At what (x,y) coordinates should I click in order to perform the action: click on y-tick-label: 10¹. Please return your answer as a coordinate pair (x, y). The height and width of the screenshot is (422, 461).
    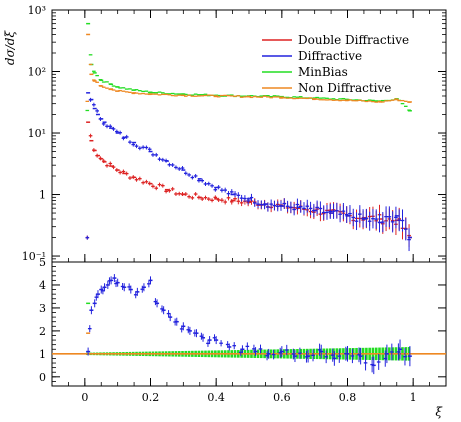
    Looking at the image, I should click on (37, 133).